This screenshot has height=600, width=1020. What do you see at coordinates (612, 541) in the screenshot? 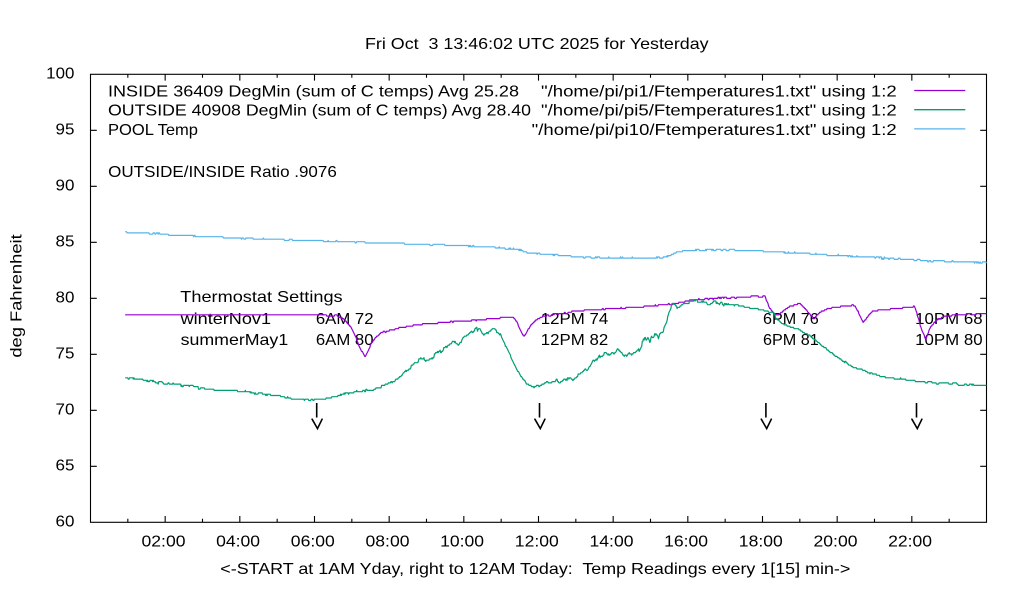
I see `svg-text: 14:00` at bounding box center [612, 541].